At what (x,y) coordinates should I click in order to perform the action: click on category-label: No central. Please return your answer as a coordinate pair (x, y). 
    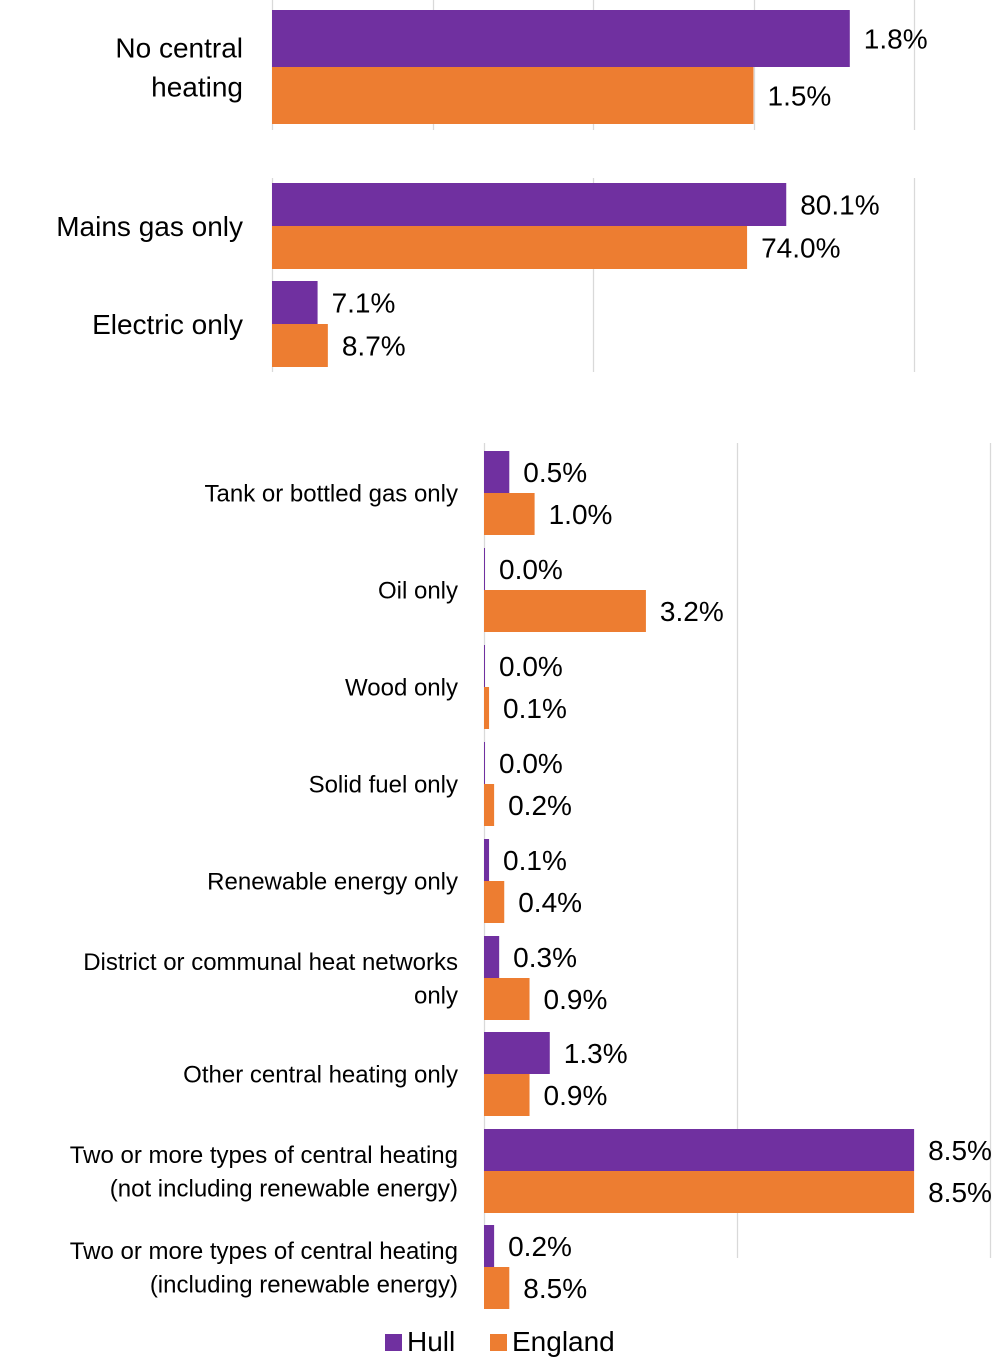
    Looking at the image, I should click on (179, 47).